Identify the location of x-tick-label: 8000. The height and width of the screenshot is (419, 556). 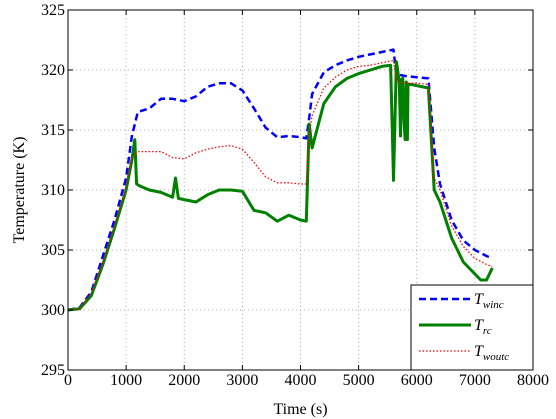
(533, 380).